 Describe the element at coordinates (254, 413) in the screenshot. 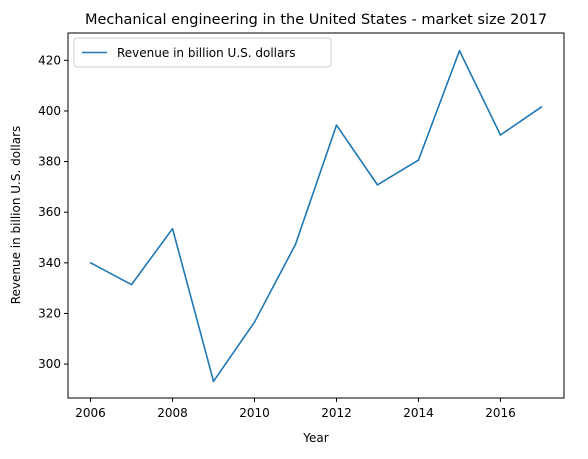

I see `x-tick-label: 2010` at that location.